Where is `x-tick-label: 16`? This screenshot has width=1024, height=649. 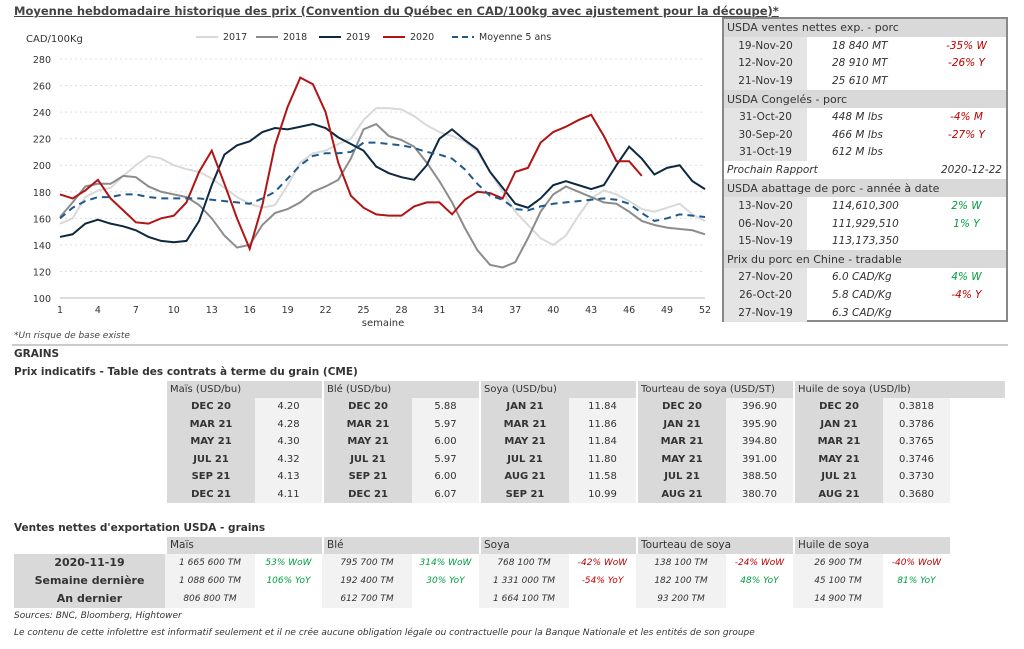 x-tick-label: 16 is located at coordinates (250, 310).